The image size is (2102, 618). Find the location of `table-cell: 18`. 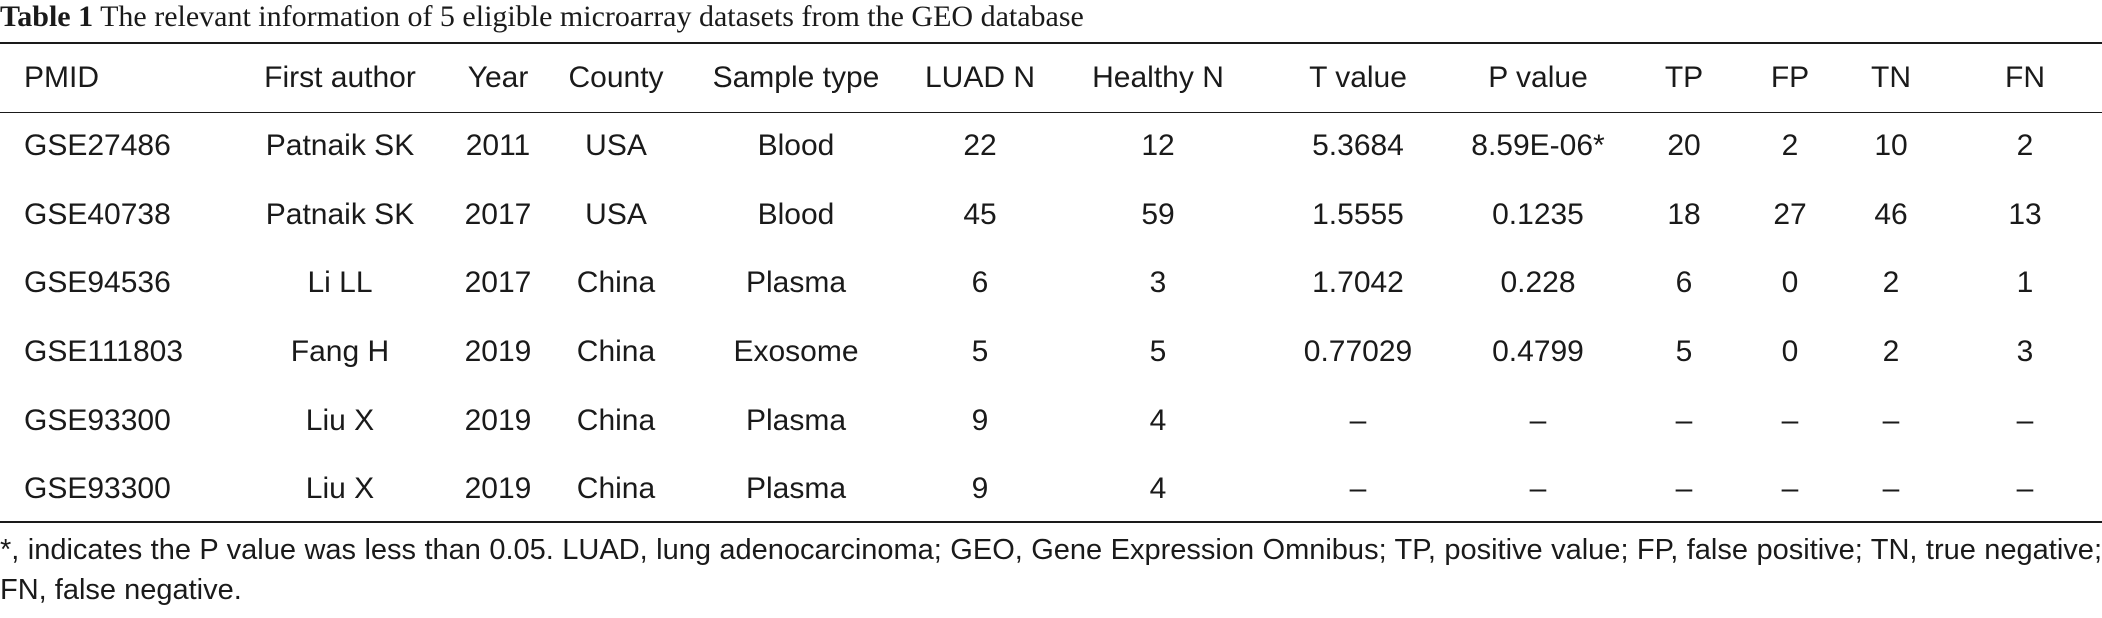

table-cell: 18 is located at coordinates (1684, 214).